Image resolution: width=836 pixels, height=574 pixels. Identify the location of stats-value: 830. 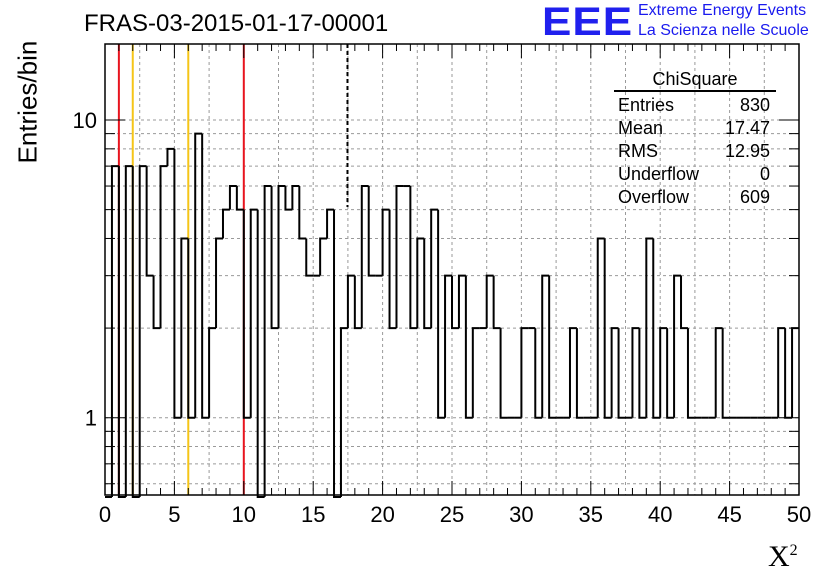
(754, 105).